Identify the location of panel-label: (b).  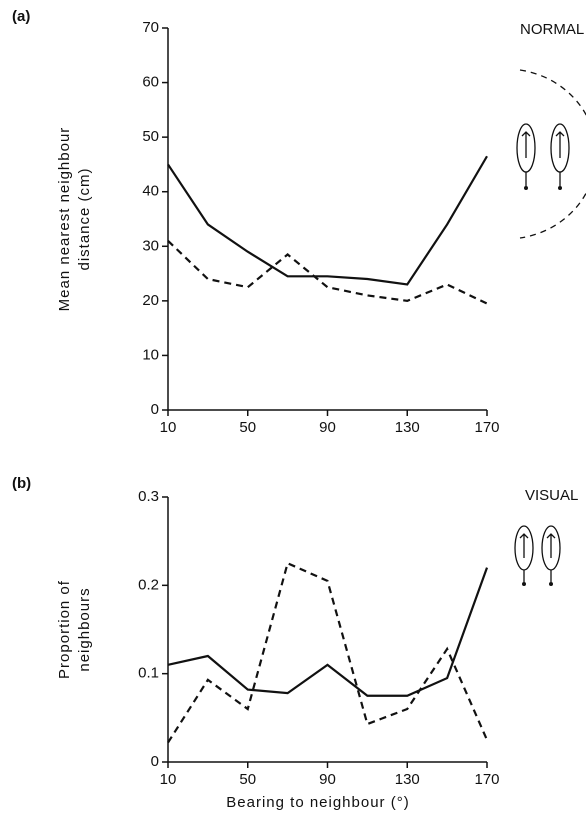
(21, 483).